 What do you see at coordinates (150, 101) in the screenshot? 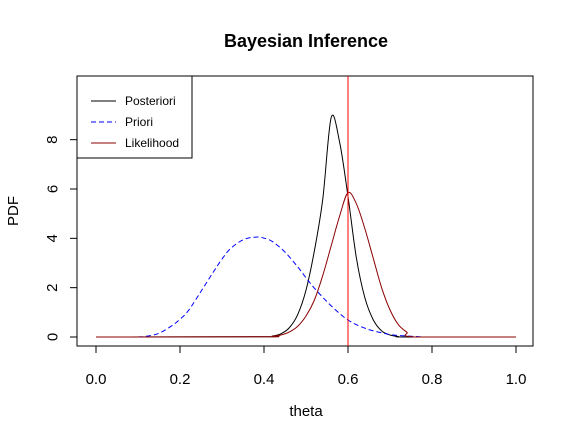
I see `legend-label-posteriori: Posteriori` at bounding box center [150, 101].